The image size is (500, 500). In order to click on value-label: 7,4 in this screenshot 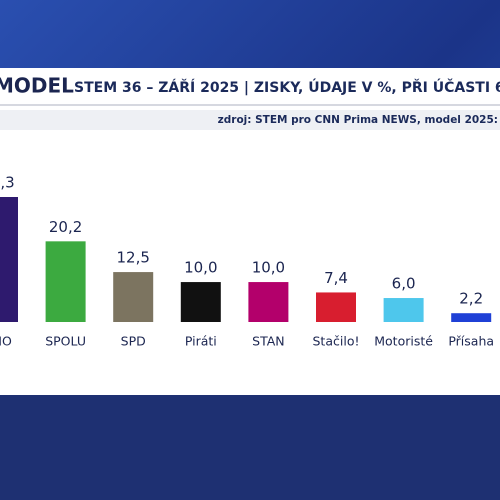, I will do `click(336, 278)`.